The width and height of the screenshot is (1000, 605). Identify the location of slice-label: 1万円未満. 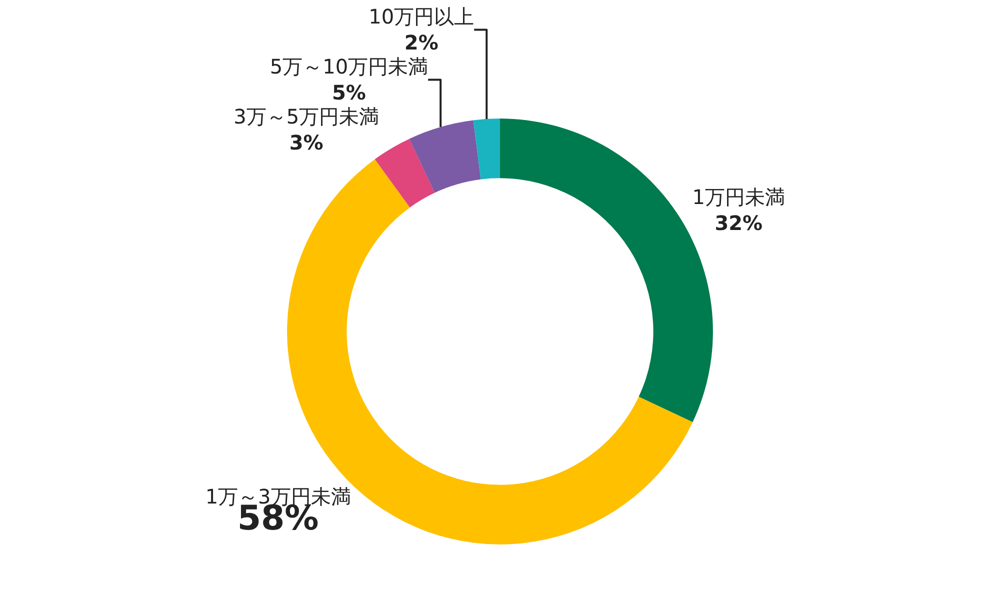
(739, 197).